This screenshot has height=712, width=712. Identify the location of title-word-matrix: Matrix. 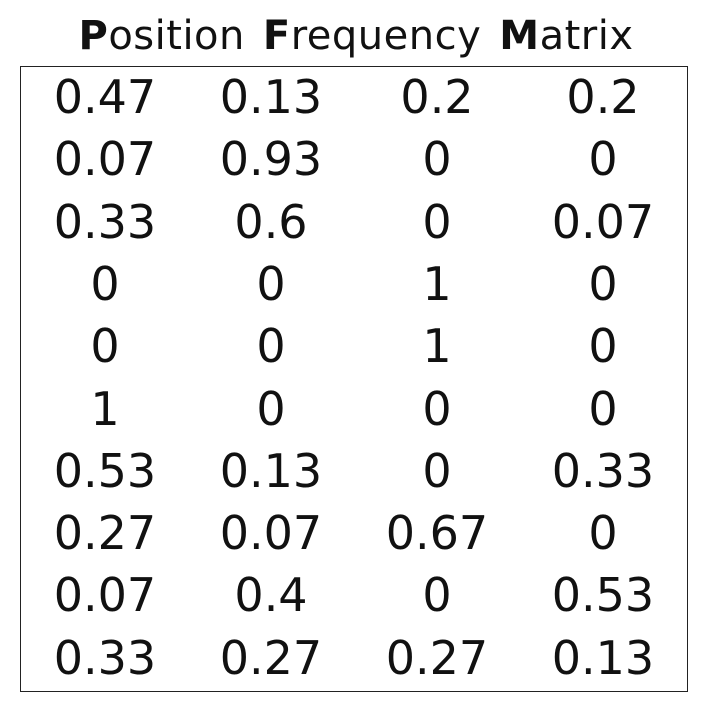
(566, 36).